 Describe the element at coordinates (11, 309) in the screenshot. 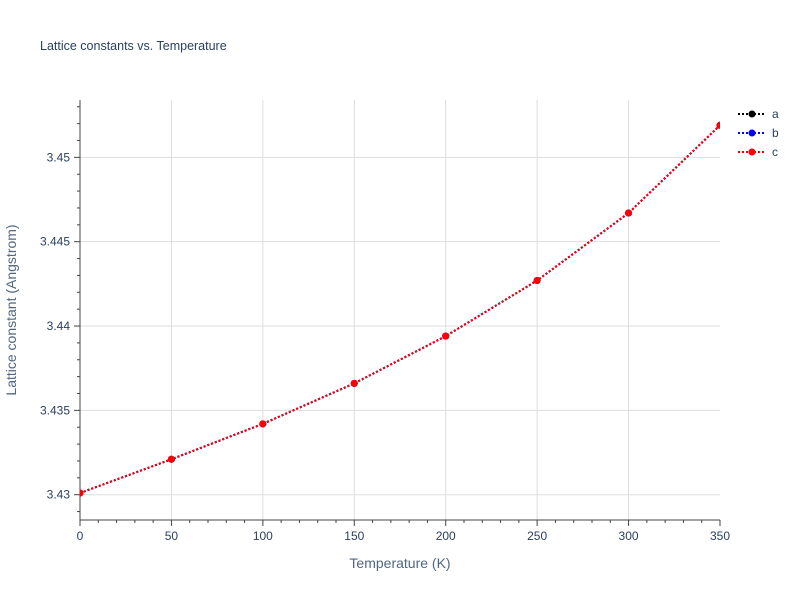

I see `y-axis-title: Lattice constant (Angstrom)` at that location.